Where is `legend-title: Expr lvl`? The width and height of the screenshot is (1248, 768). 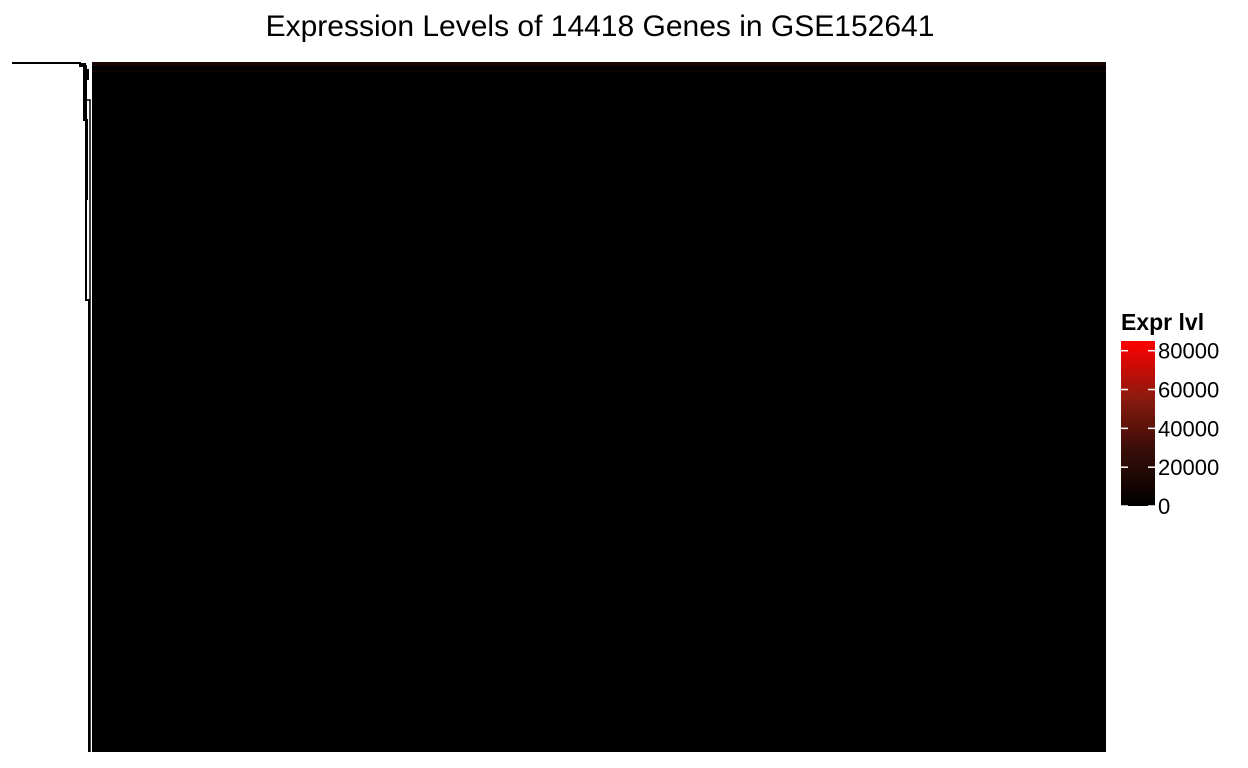
legend-title: Expr lvl is located at coordinates (1163, 322).